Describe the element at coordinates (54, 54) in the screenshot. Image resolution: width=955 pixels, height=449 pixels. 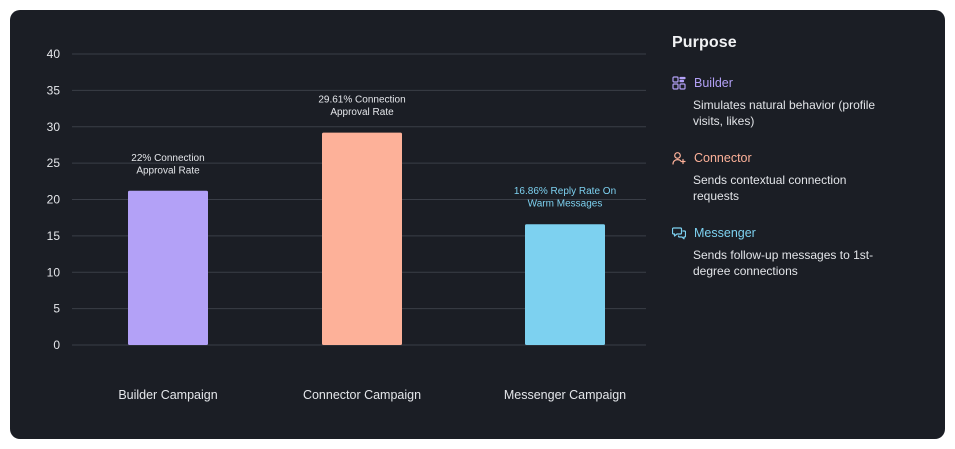
I see `y-tick-label: 40` at that location.